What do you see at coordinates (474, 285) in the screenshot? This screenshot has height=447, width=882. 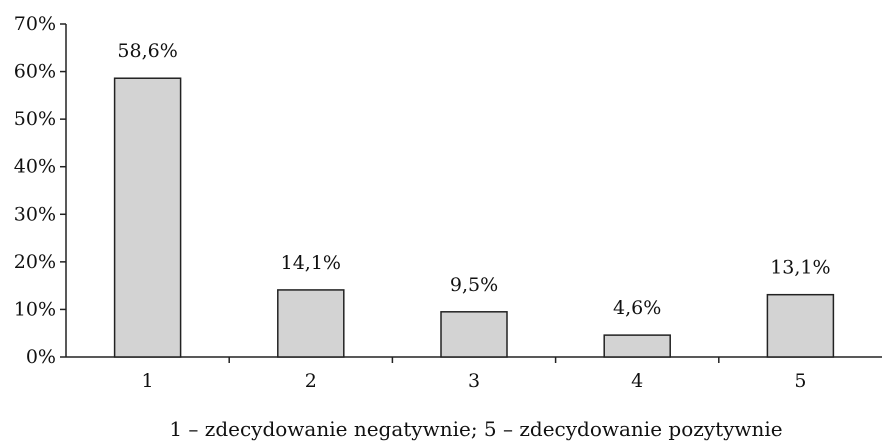 I see `bar-value-label: 9,5%` at bounding box center [474, 285].